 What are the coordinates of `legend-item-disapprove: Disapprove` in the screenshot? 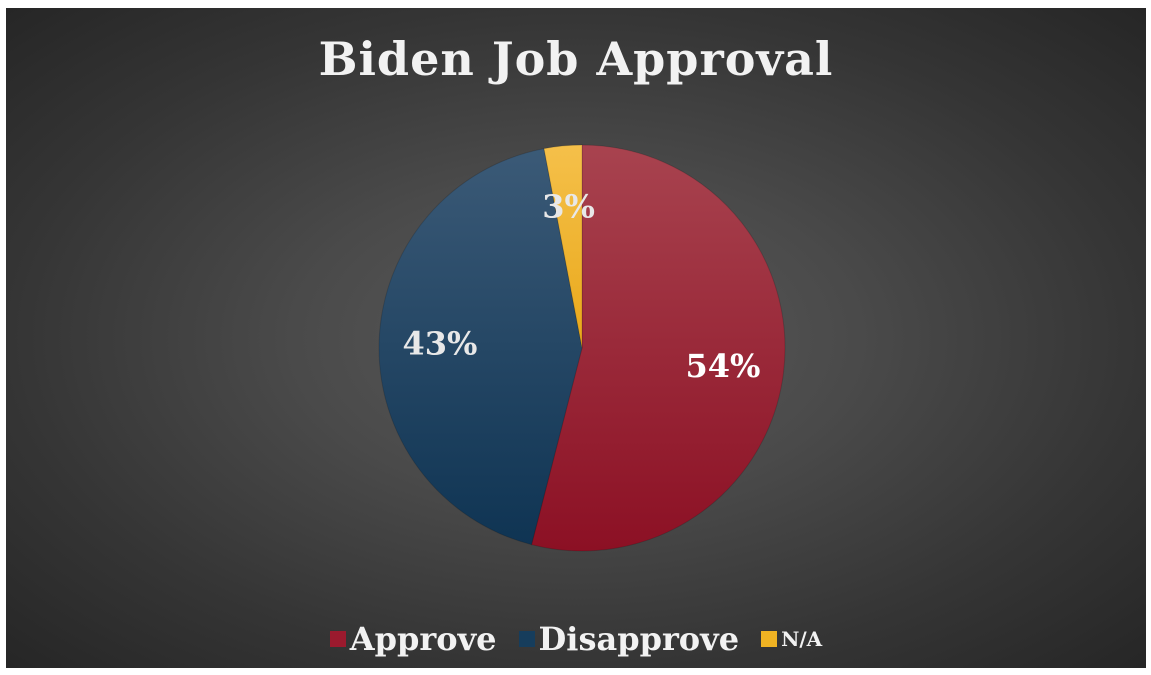 It's located at (629, 639).